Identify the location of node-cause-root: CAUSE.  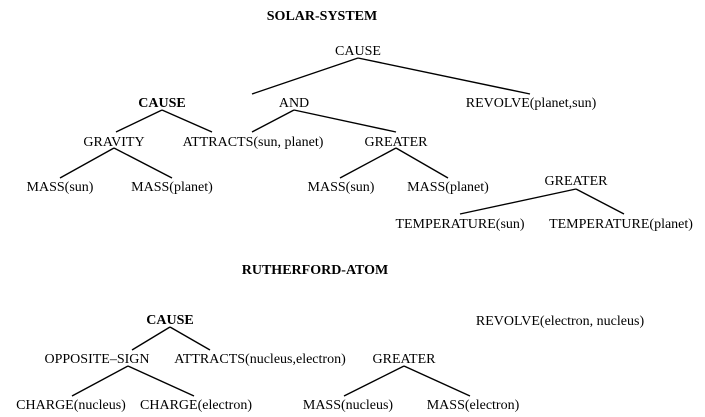
(358, 51).